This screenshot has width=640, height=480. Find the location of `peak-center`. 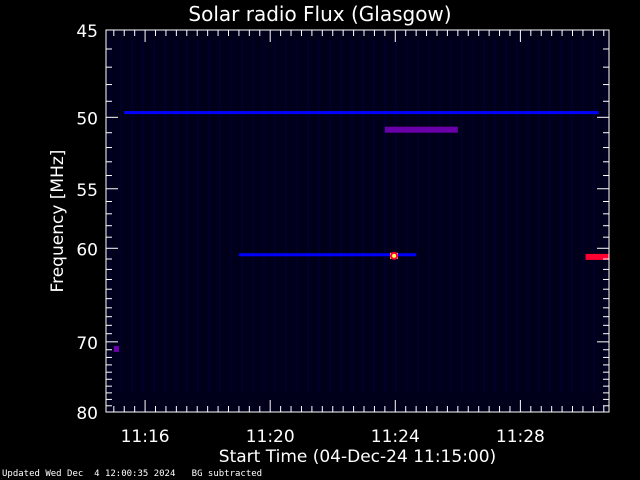

peak-center is located at coordinates (394, 255).